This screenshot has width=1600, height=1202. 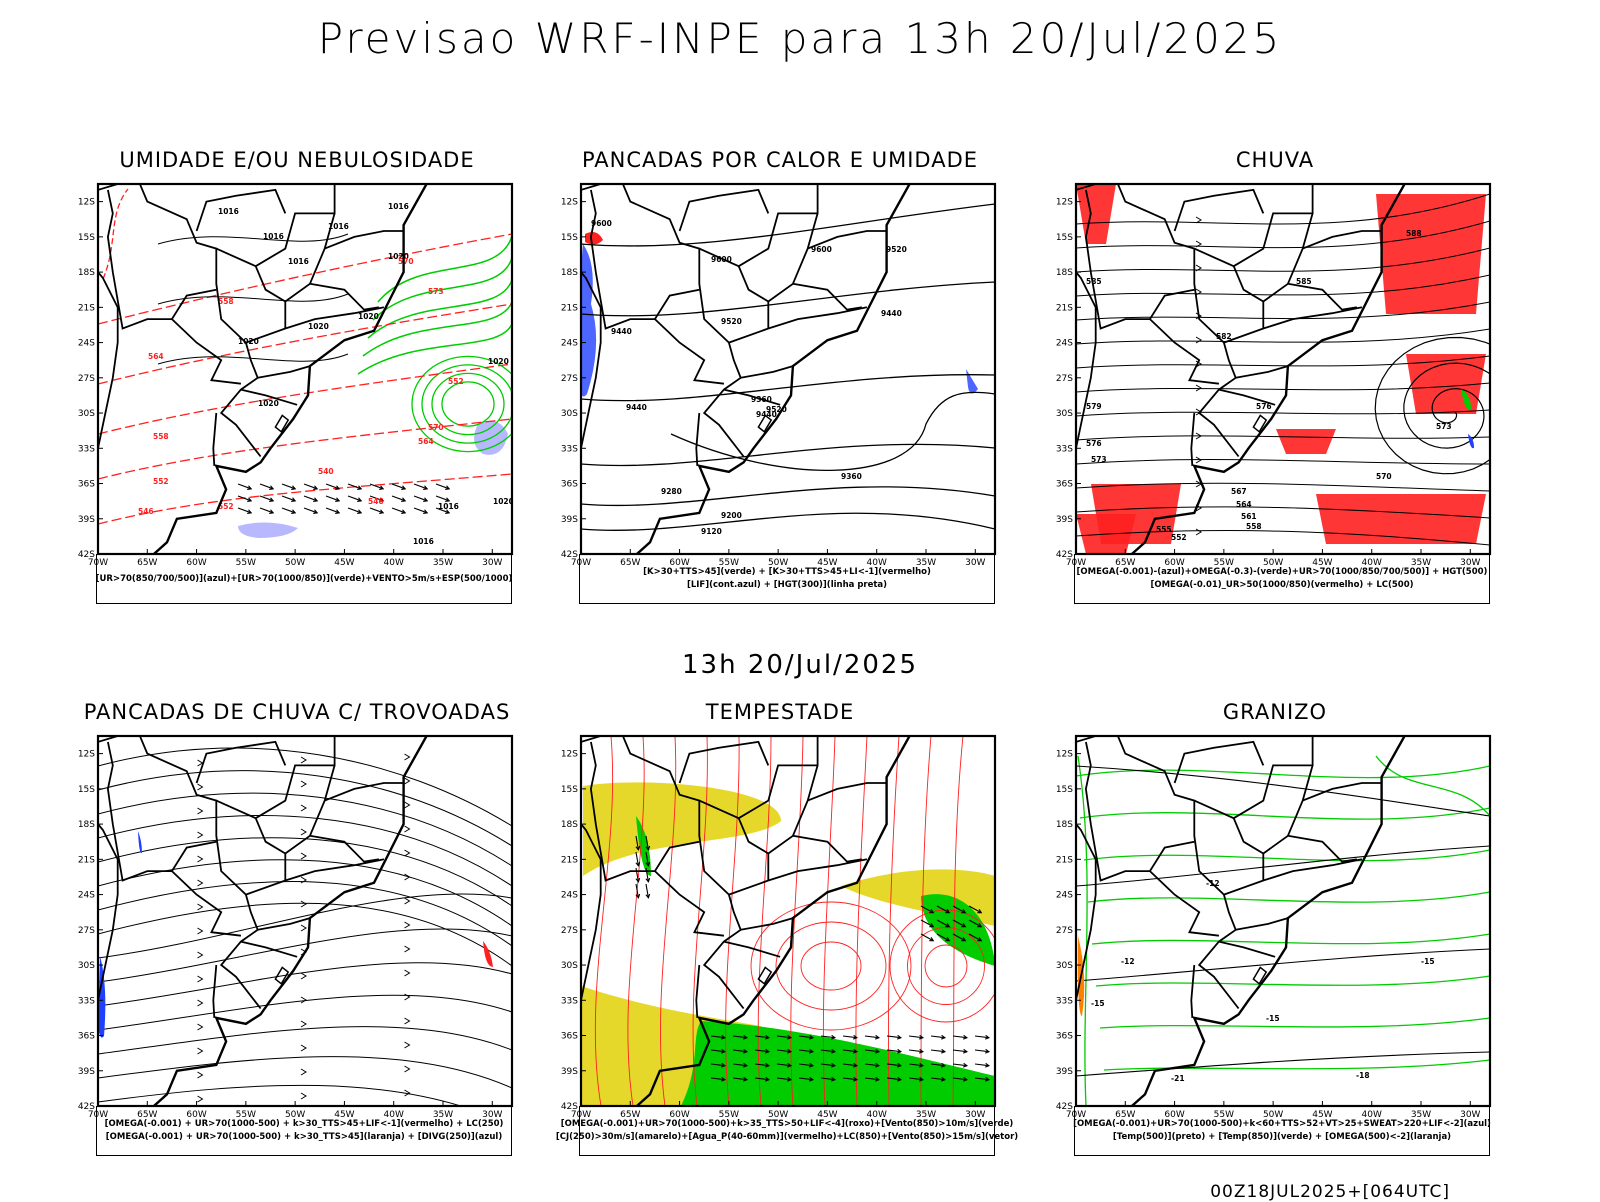 I want to click on contour-label: 567, so click(x=1239, y=491).